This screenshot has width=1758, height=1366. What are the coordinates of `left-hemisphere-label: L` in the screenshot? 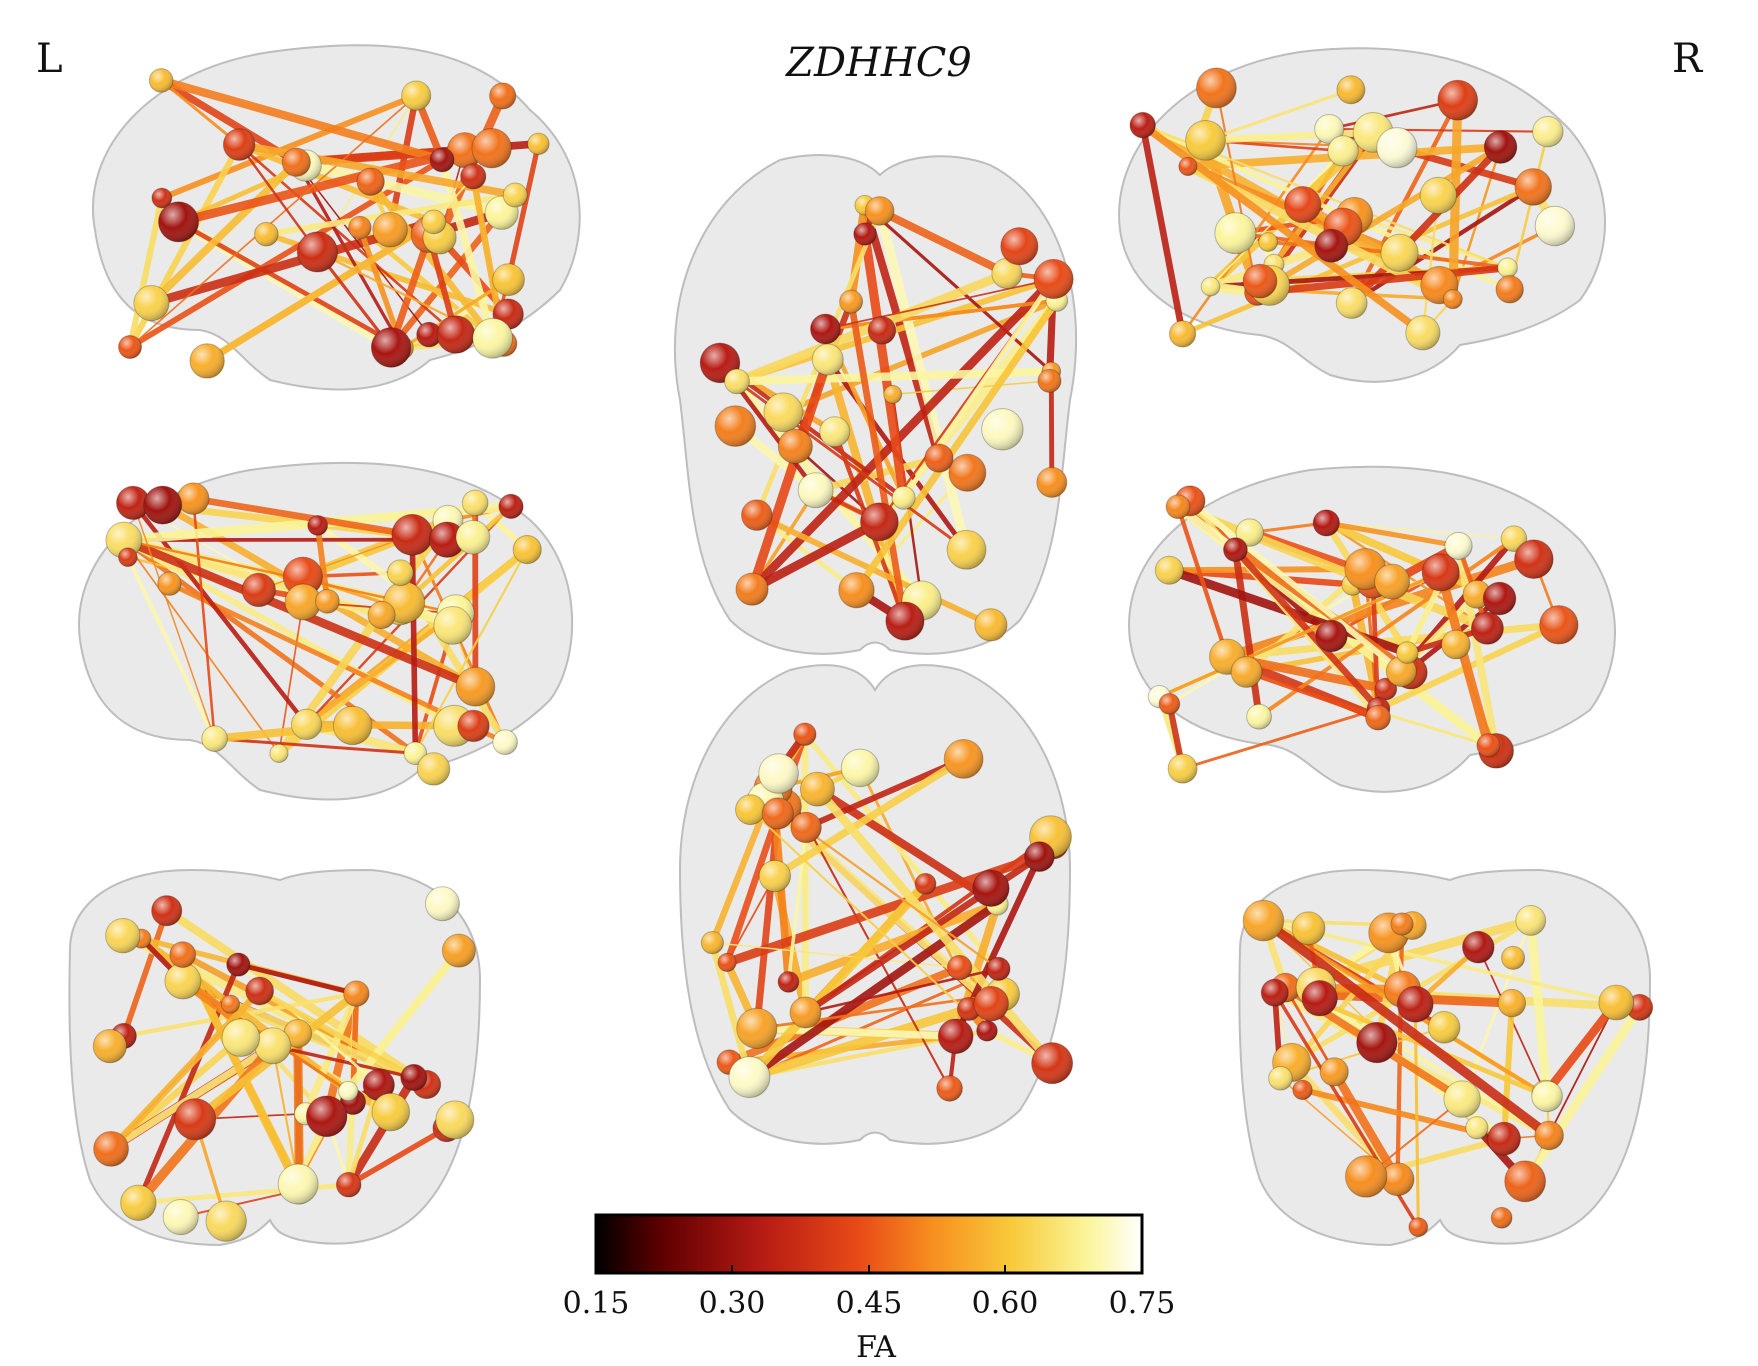 It's located at (49, 59).